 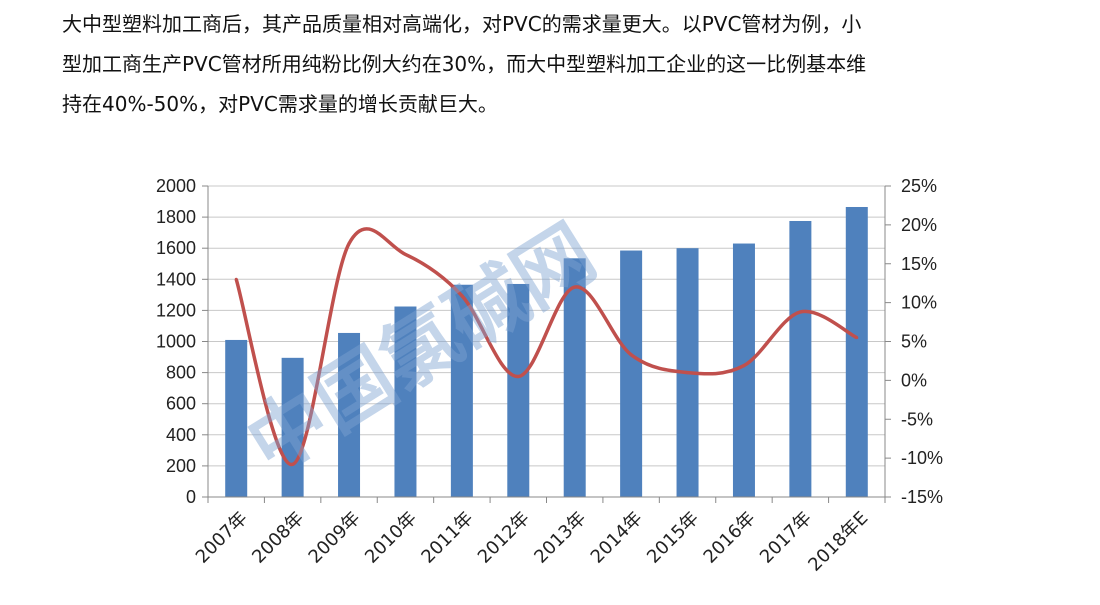 What do you see at coordinates (919, 225) in the screenshot?
I see `right-tick-label: 20%` at bounding box center [919, 225].